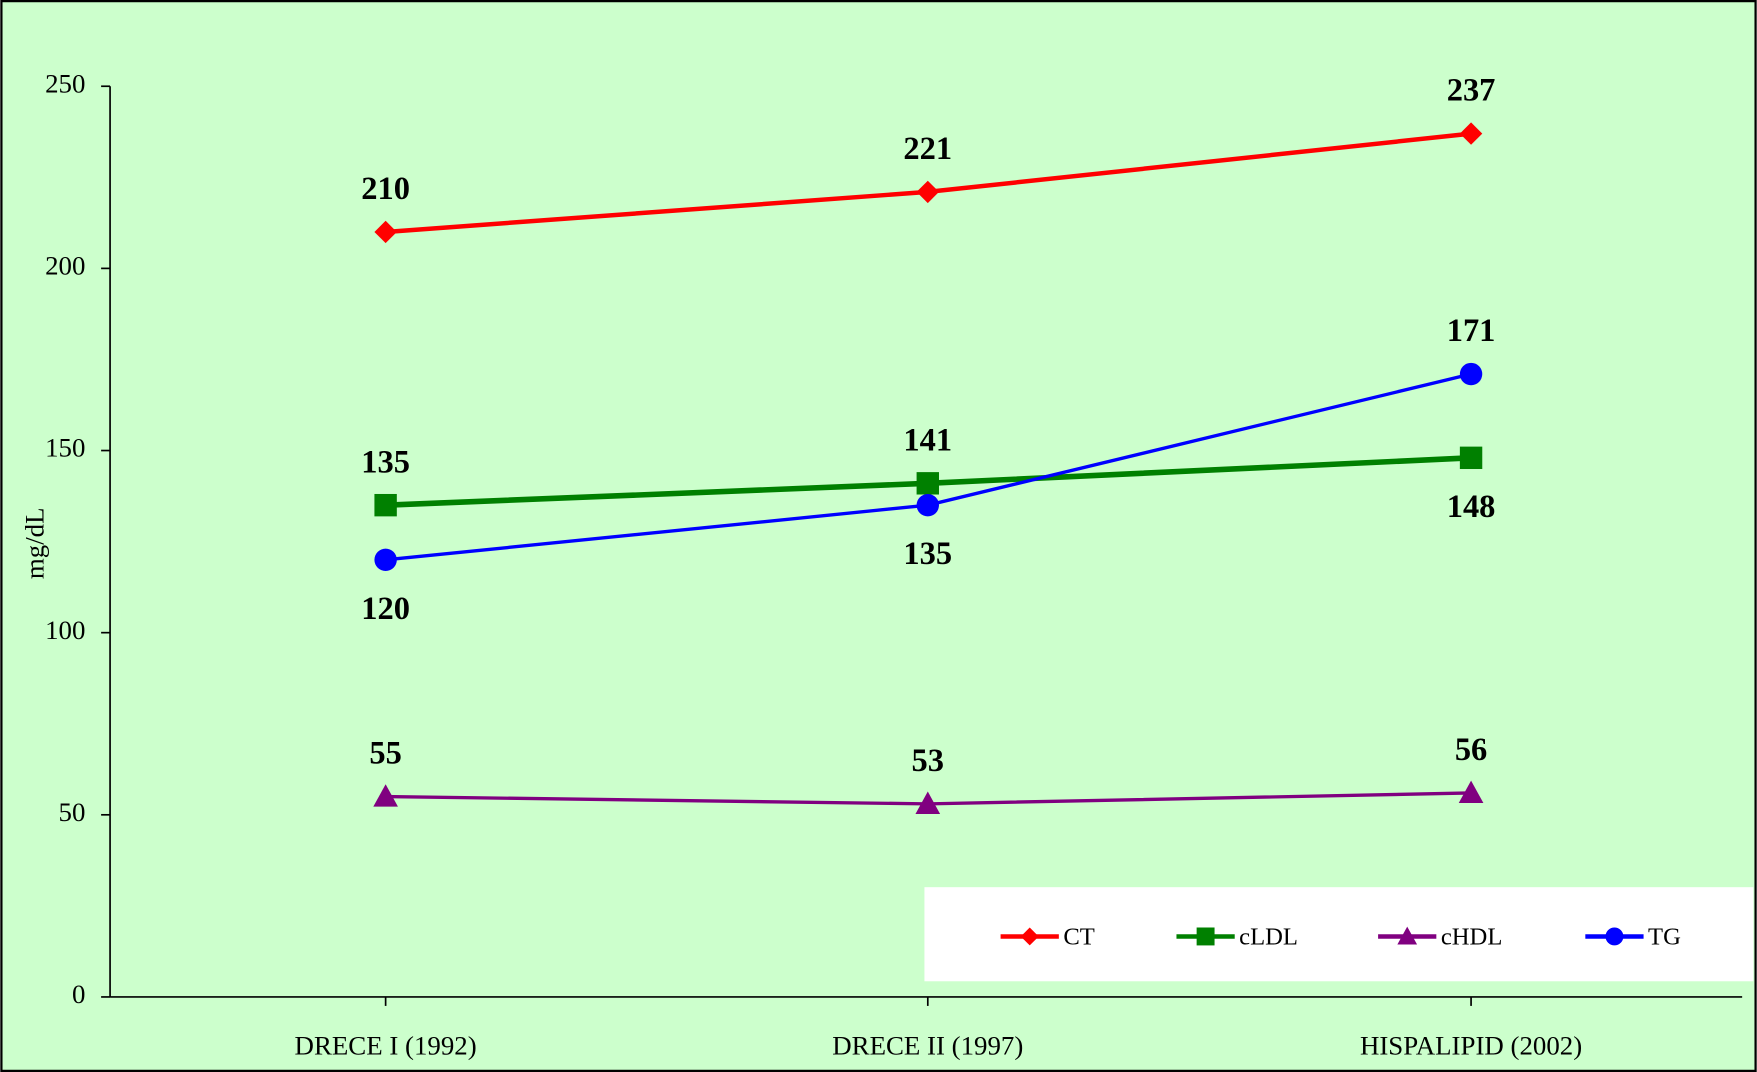 The image size is (1757, 1072). Describe the element at coordinates (1268, 936) in the screenshot. I see `legend-label: cLDL` at that location.